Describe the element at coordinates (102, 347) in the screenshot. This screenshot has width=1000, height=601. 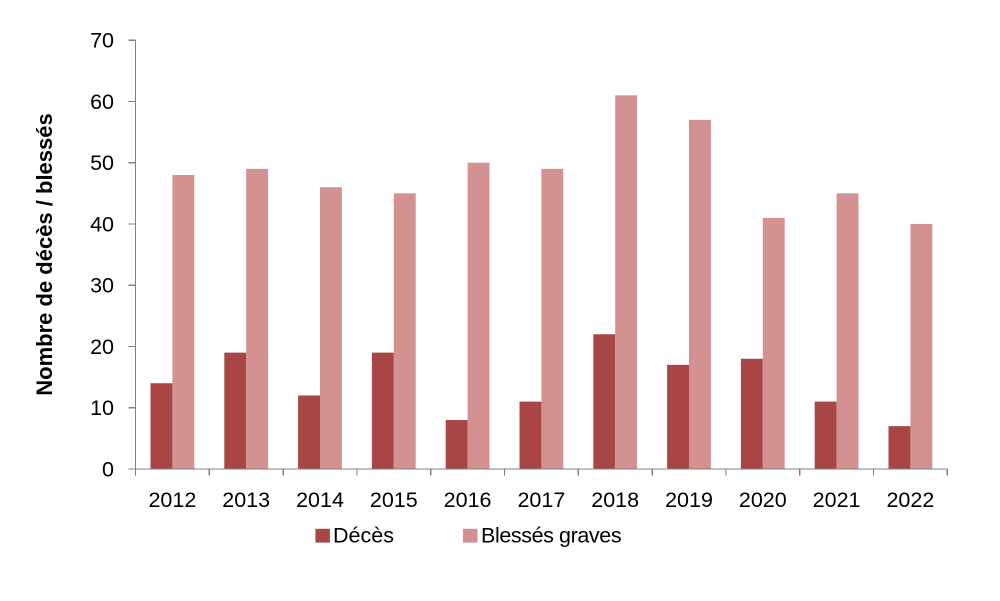
I see `svg-text: 20` at that location.